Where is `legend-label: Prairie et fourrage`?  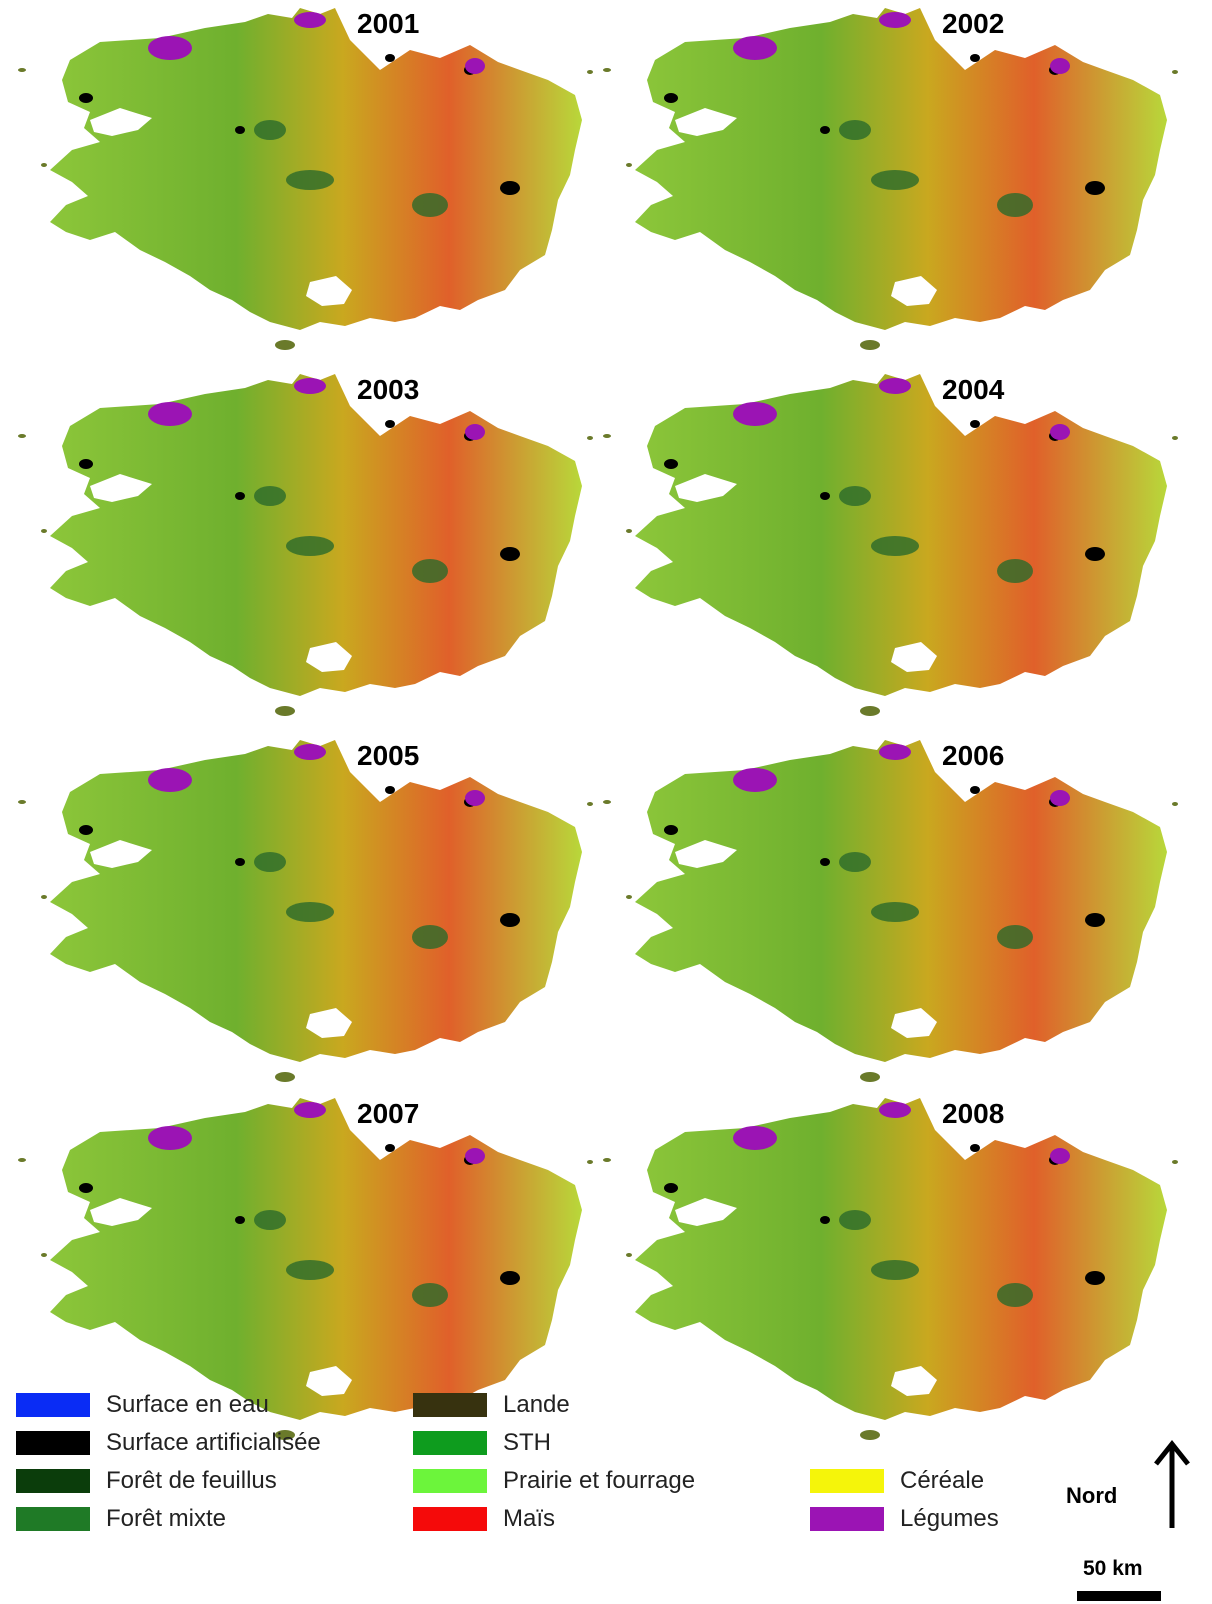 legend-label: Prairie et fourrage is located at coordinates (599, 1480).